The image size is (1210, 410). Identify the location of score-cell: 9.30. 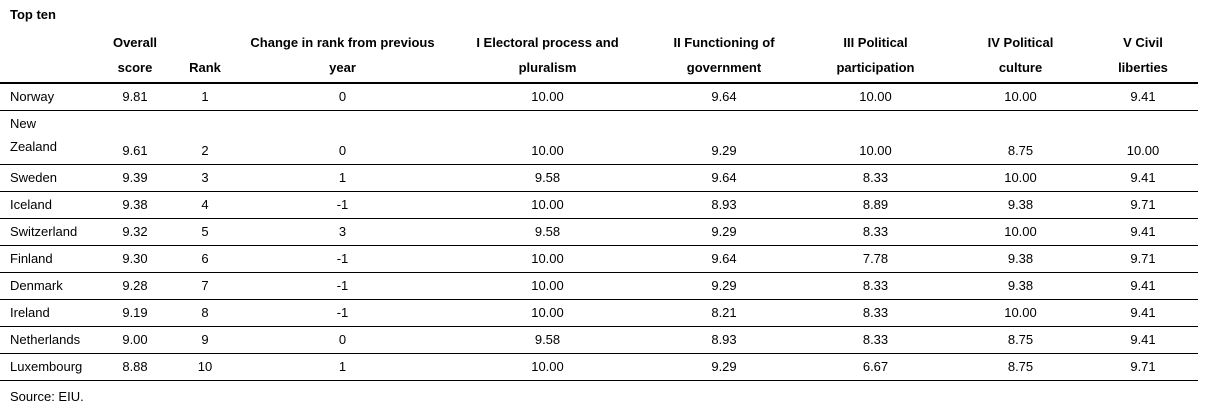
(135, 259).